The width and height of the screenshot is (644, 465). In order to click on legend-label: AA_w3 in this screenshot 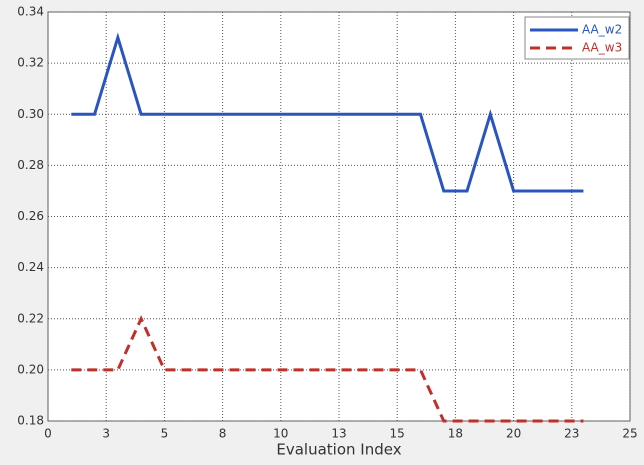, I will do `click(602, 48)`.